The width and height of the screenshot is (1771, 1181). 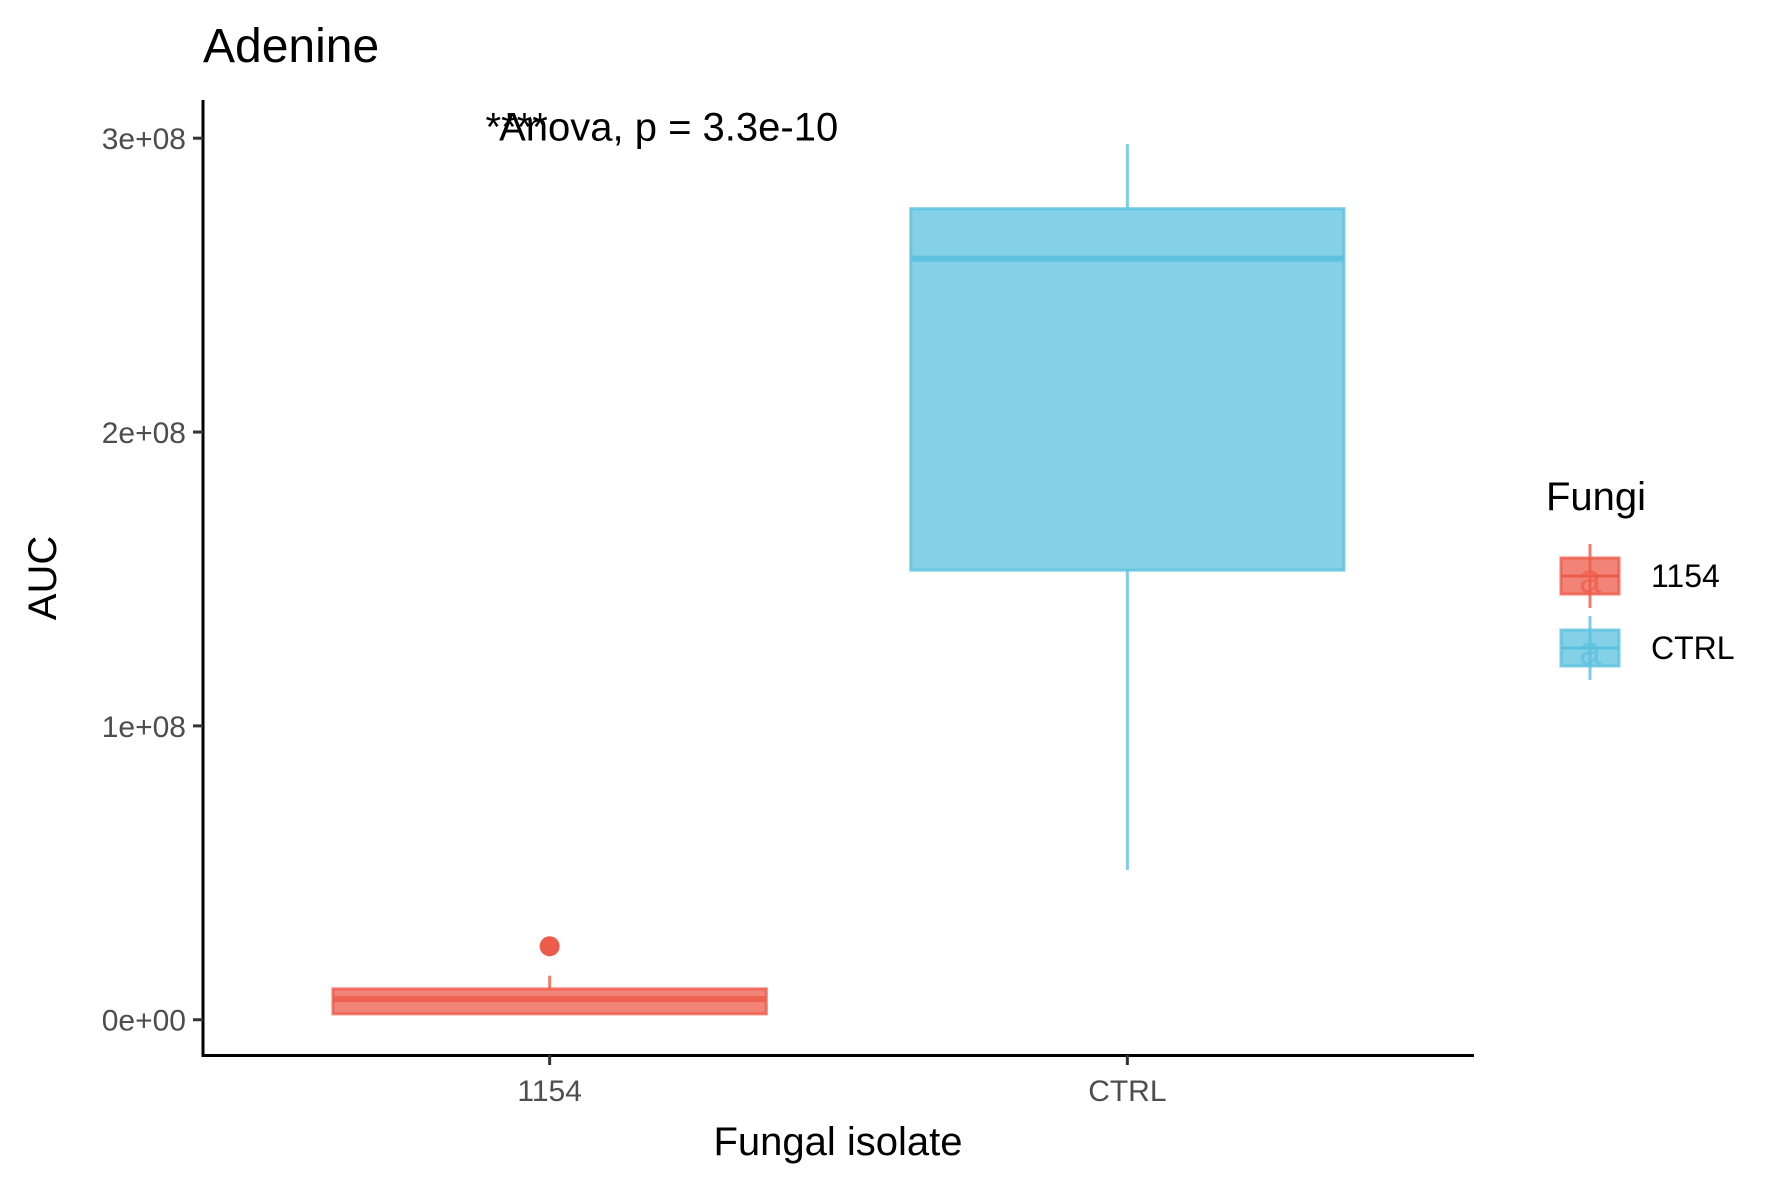 What do you see at coordinates (1596, 497) in the screenshot?
I see `legend-title: Fungi` at bounding box center [1596, 497].